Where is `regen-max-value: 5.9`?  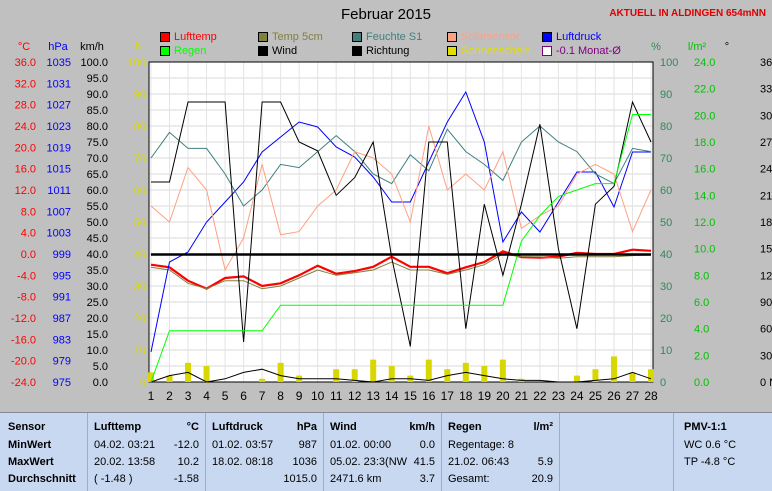
regen-max-value: 5.9 is located at coordinates (545, 462).